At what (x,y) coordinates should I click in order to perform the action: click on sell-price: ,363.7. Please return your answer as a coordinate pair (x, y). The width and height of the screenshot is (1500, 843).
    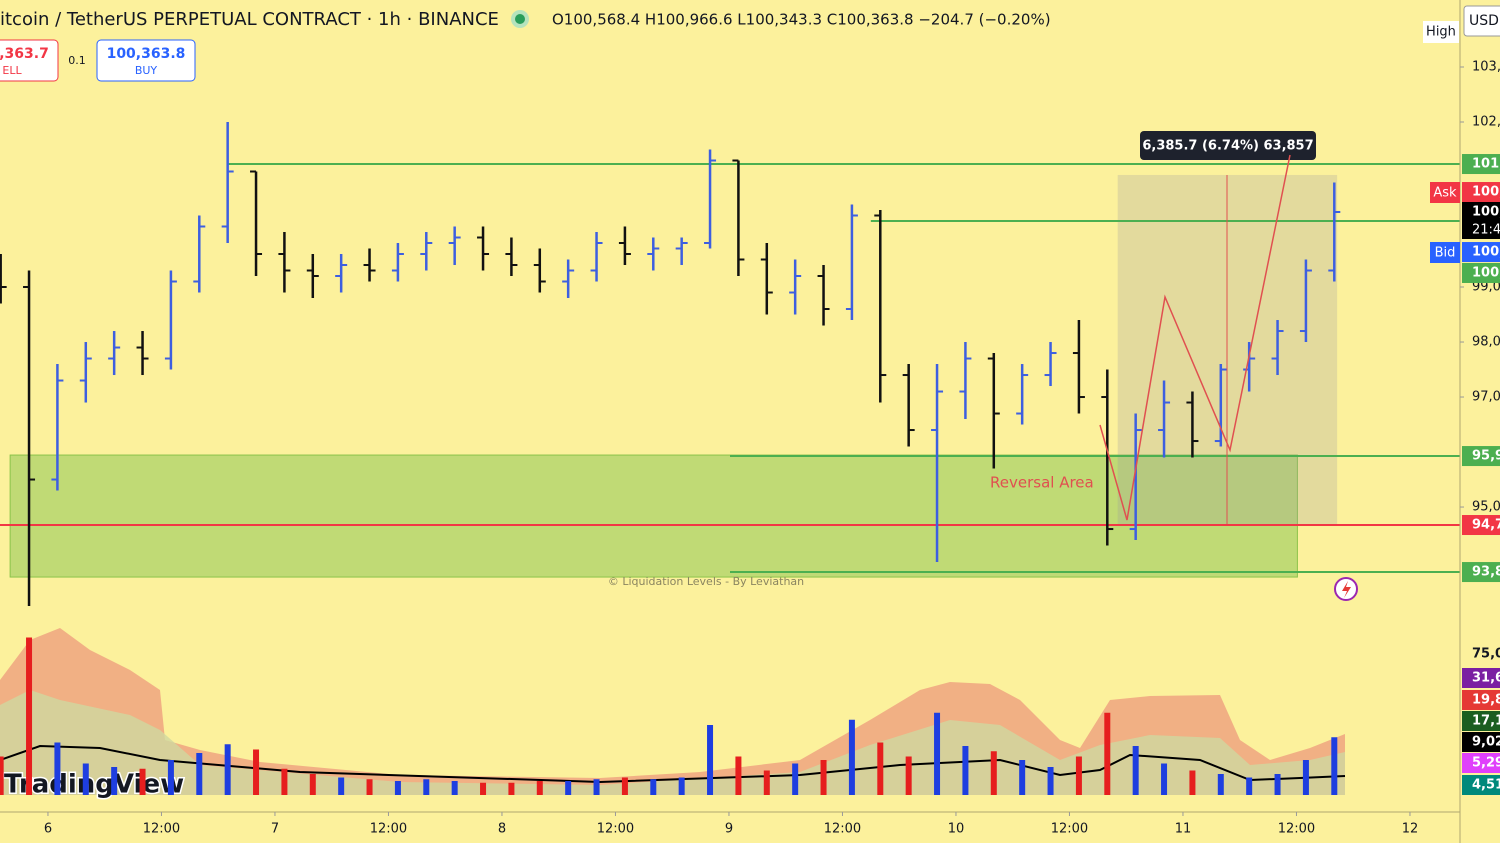
    Looking at the image, I should click on (24, 54).